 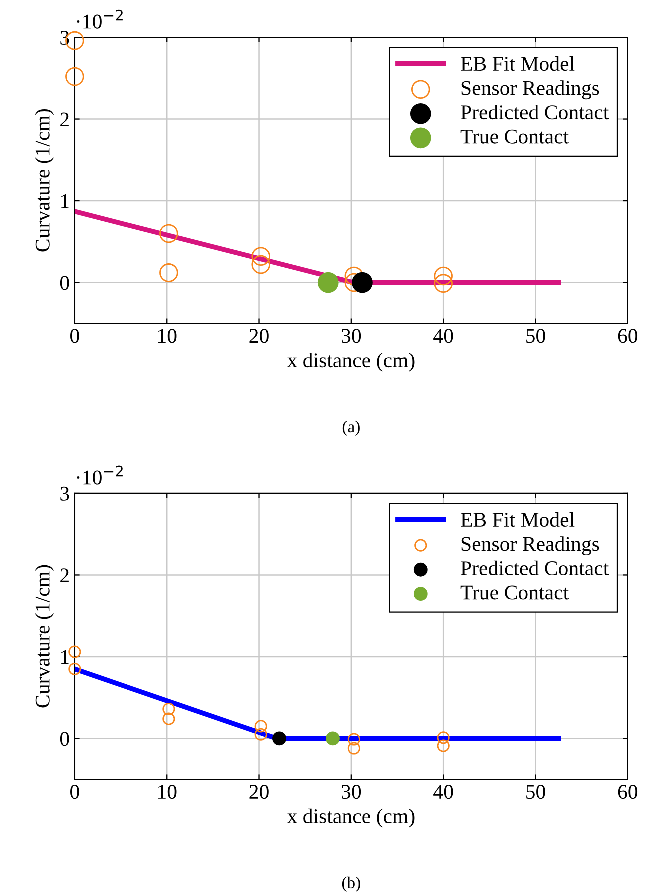 What do you see at coordinates (65, 493) in the screenshot?
I see `y-tick-label: 3` at bounding box center [65, 493].